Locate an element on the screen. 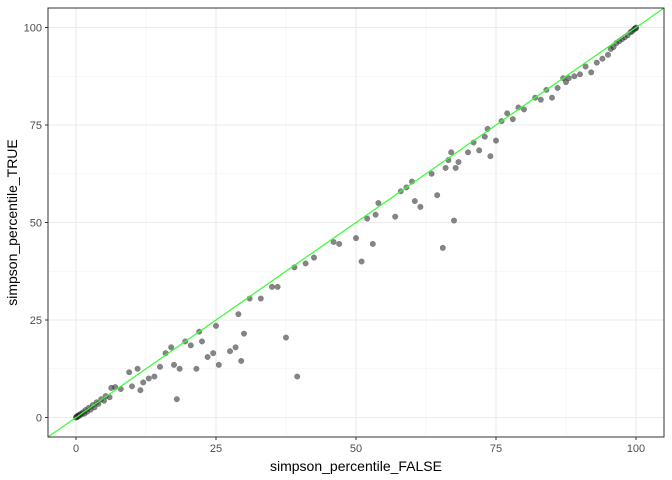 This screenshot has height=480, width=672. x-tick-label: 0 is located at coordinates (76, 449).